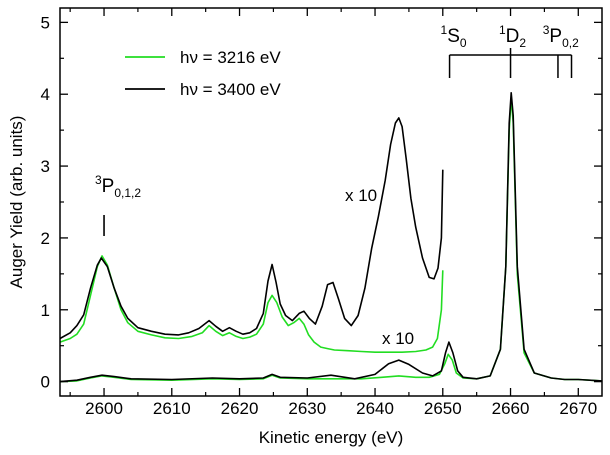  What do you see at coordinates (203, 73) in the screenshot?
I see `legend: hν = 3216 eV hν = 3400 eV` at bounding box center [203, 73].